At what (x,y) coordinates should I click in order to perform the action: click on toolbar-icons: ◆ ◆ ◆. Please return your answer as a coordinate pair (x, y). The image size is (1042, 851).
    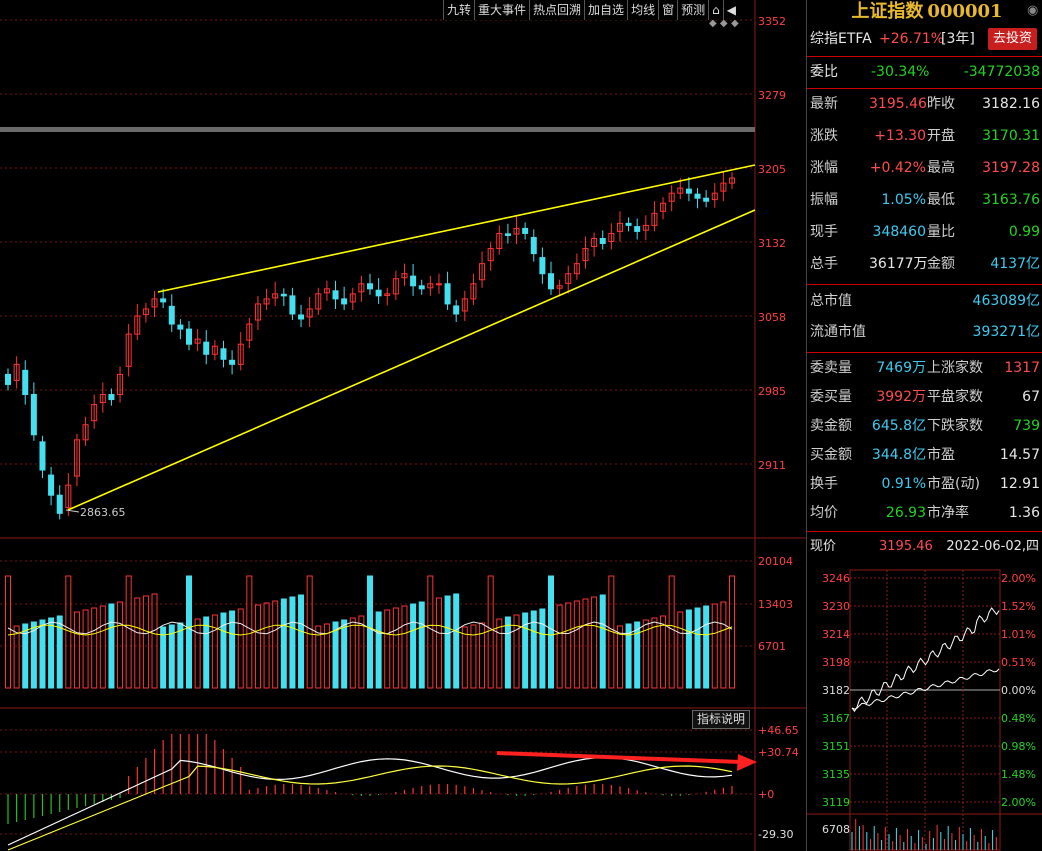
    Looking at the image, I should click on (724, 23).